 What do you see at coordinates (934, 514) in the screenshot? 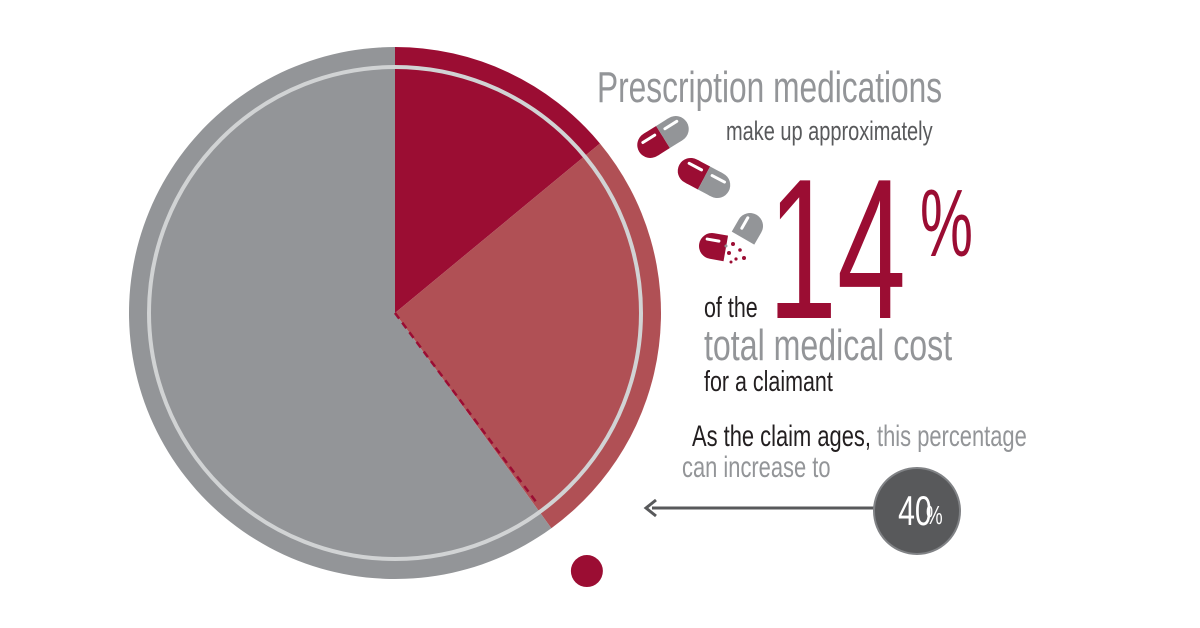
I see `badge-percent-sign: %` at bounding box center [934, 514].